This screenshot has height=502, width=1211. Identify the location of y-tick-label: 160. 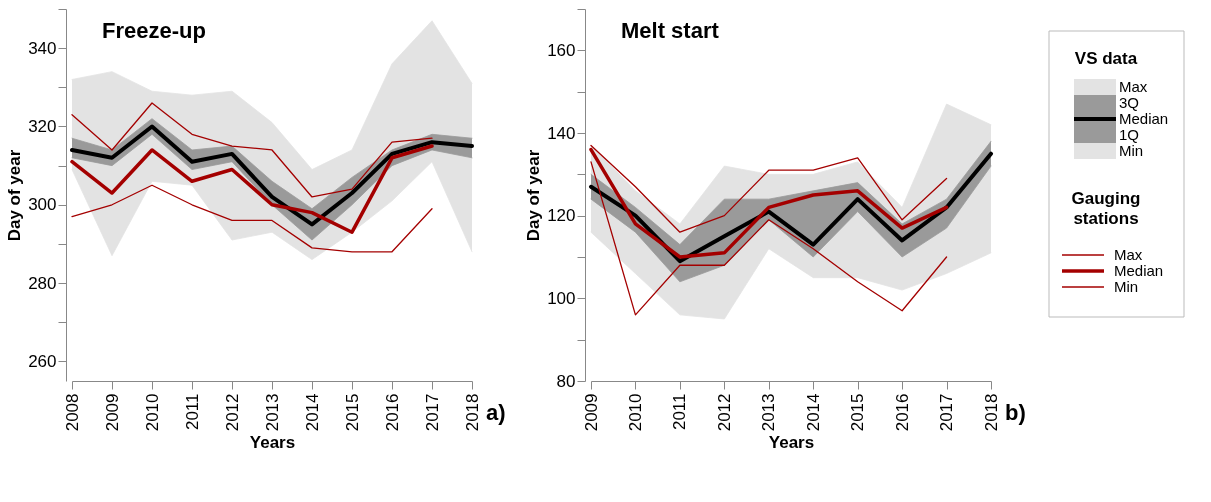
(561, 50).